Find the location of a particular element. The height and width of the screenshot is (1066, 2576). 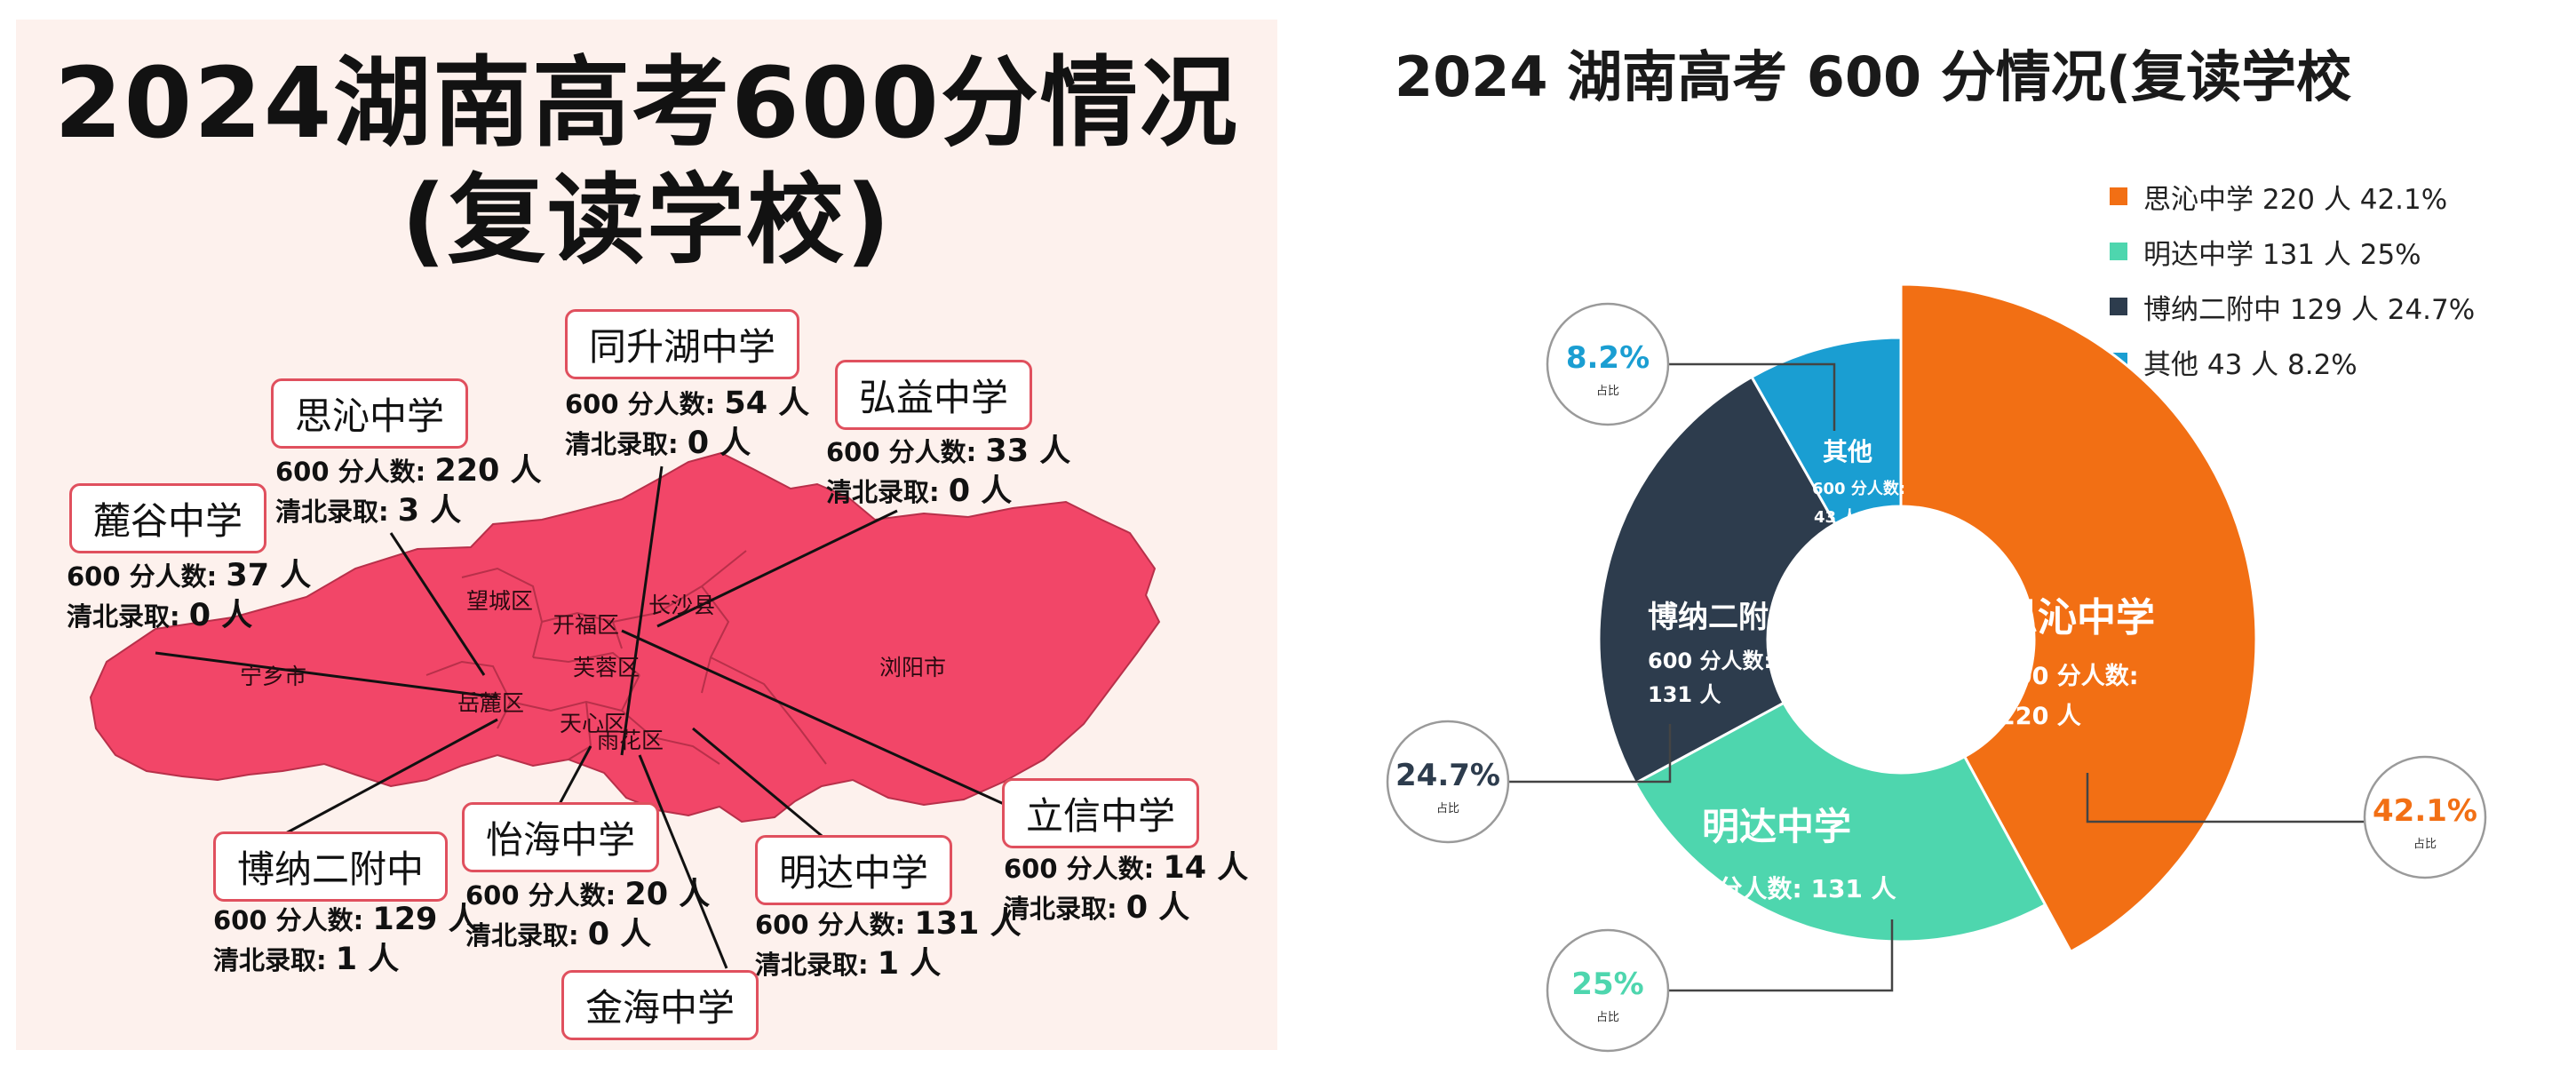

count-value: 14 人 is located at coordinates (1206, 868).